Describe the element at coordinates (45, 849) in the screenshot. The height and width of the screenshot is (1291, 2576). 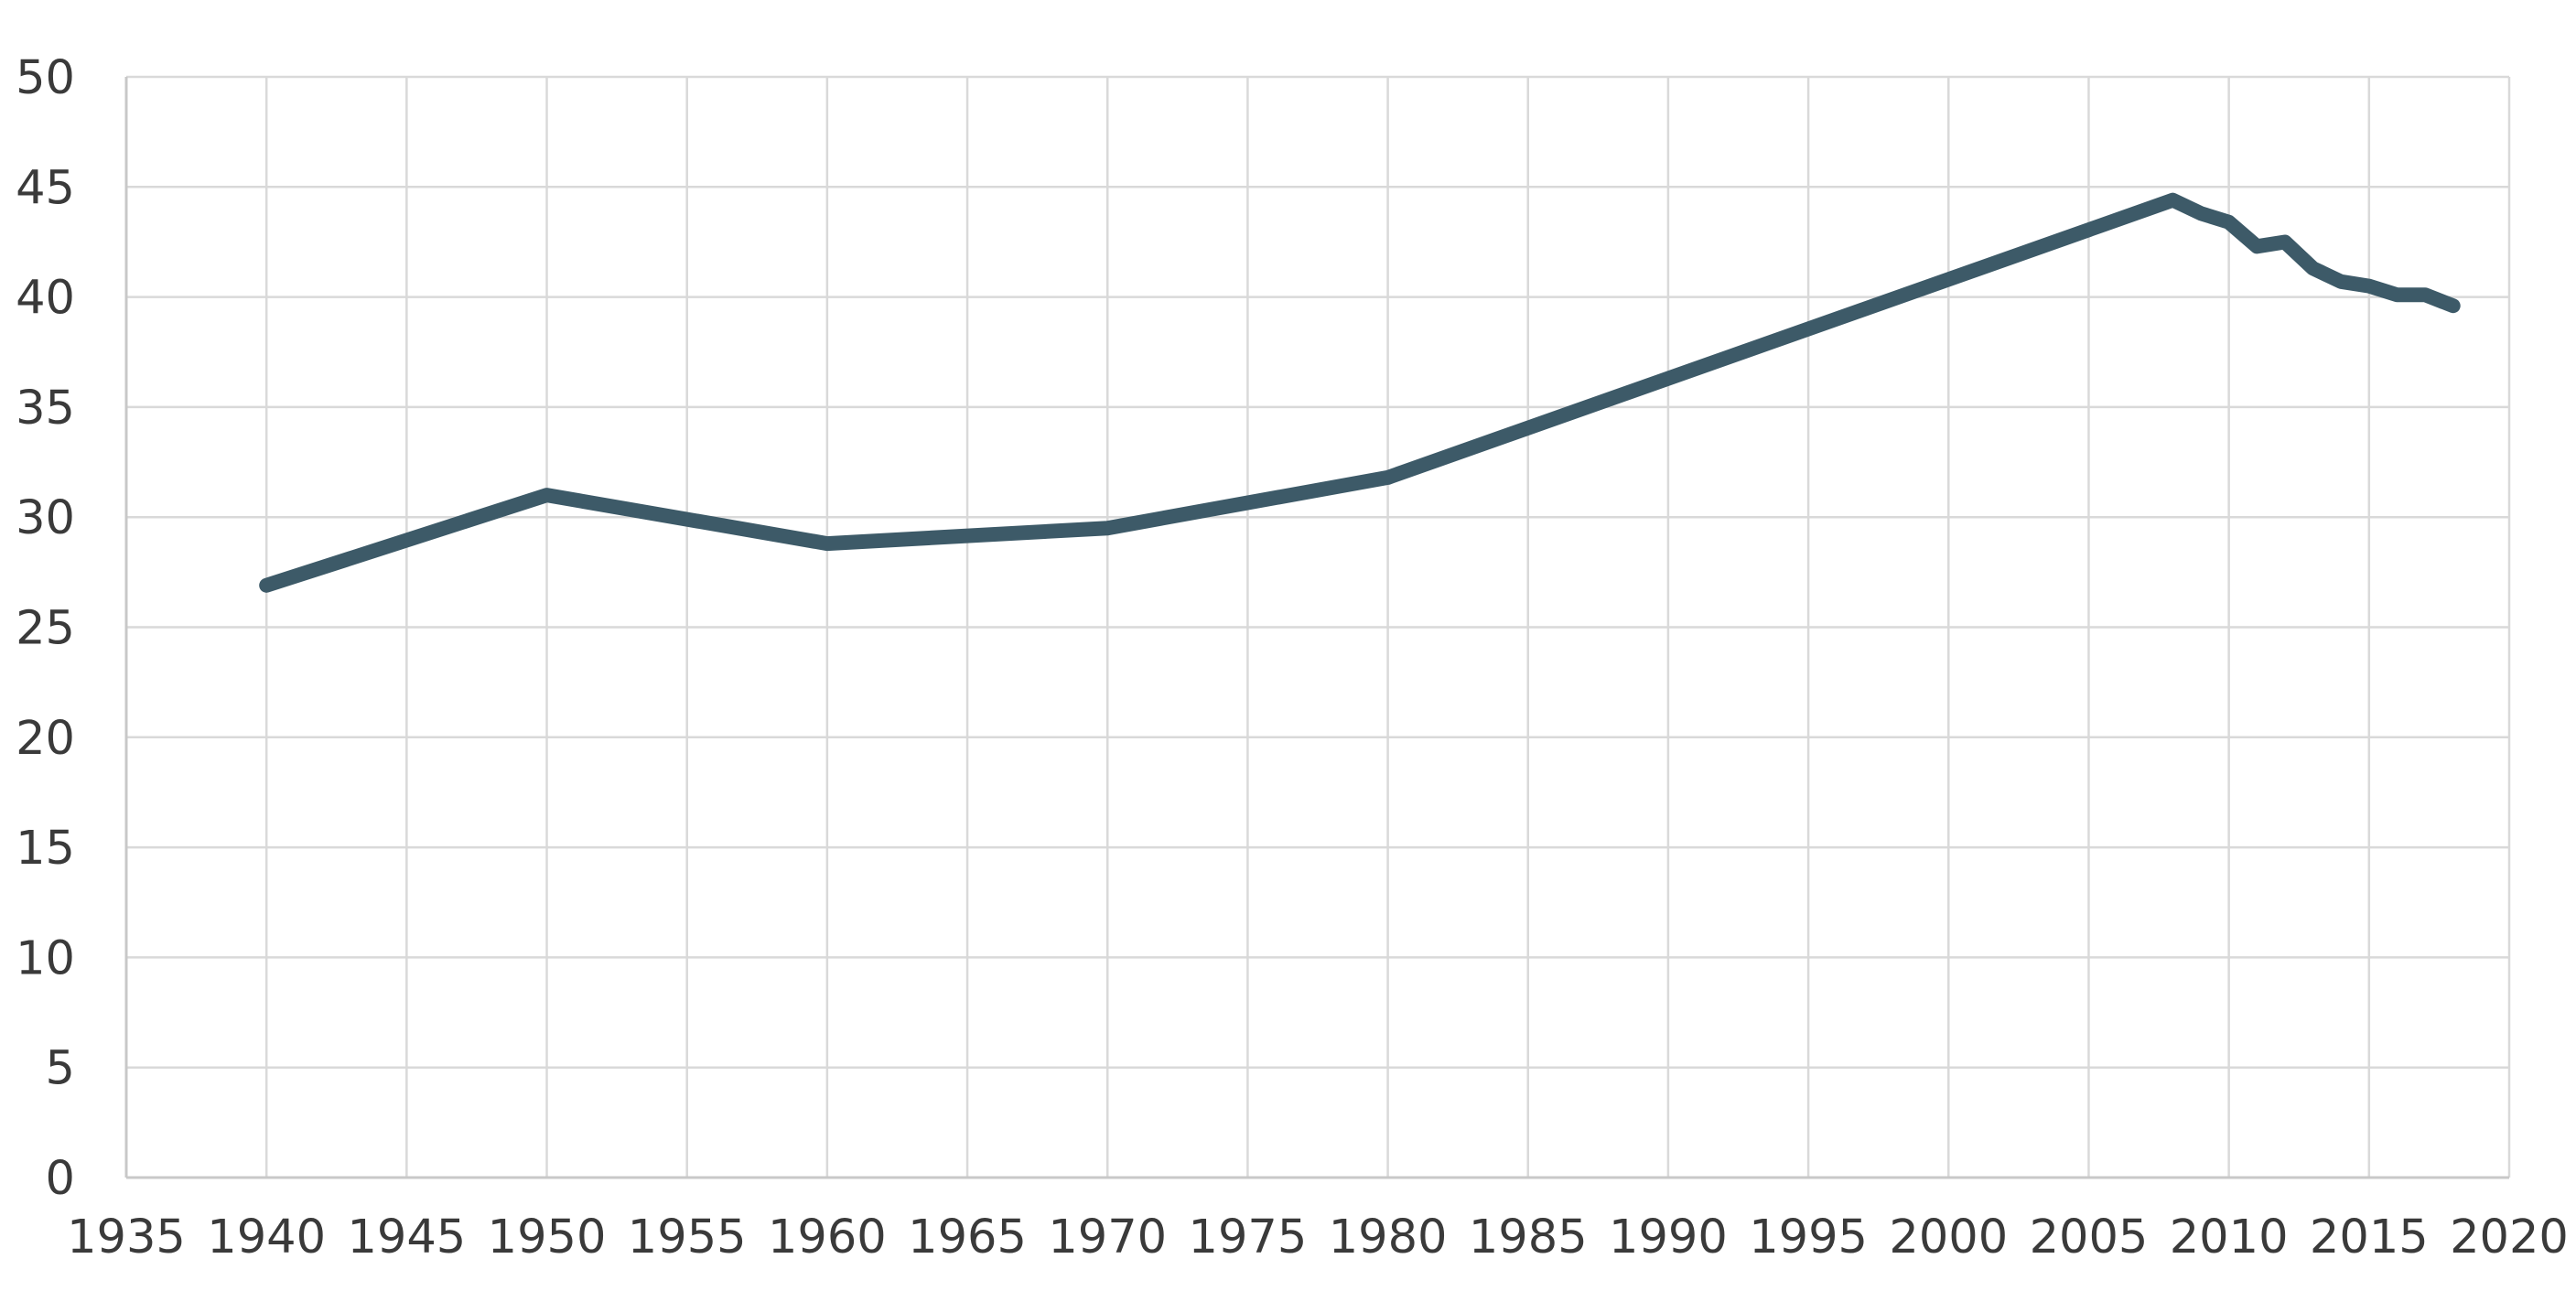
I see `y-tick-label: 15` at that location.